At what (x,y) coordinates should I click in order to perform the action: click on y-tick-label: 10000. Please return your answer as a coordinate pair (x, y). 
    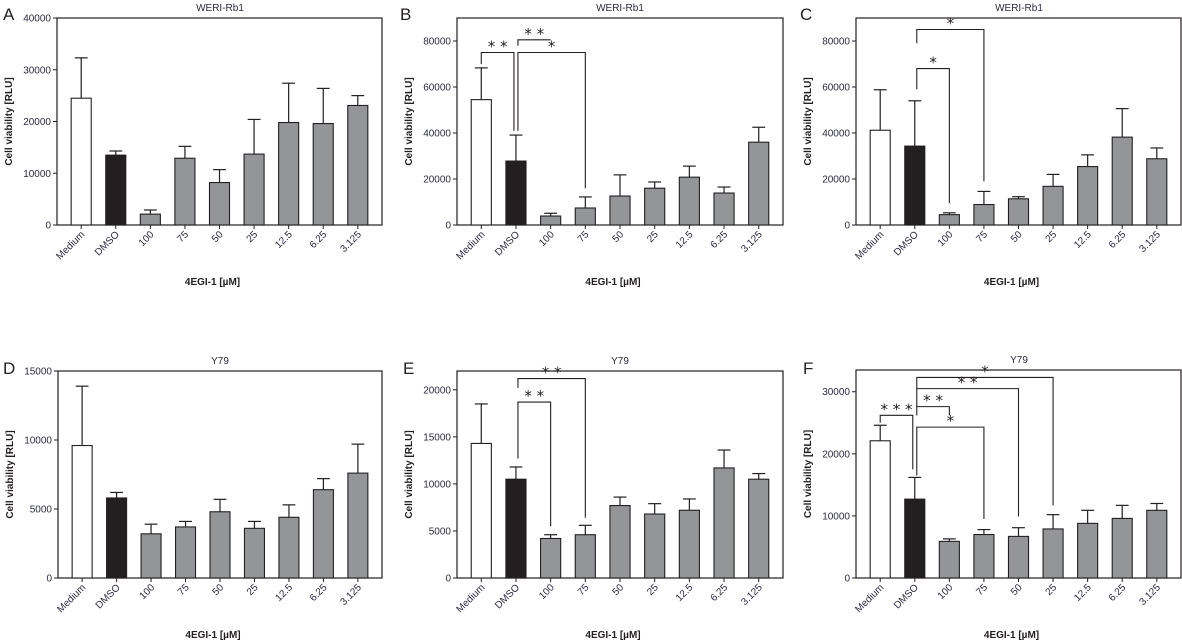
    Looking at the image, I should click on (437, 484).